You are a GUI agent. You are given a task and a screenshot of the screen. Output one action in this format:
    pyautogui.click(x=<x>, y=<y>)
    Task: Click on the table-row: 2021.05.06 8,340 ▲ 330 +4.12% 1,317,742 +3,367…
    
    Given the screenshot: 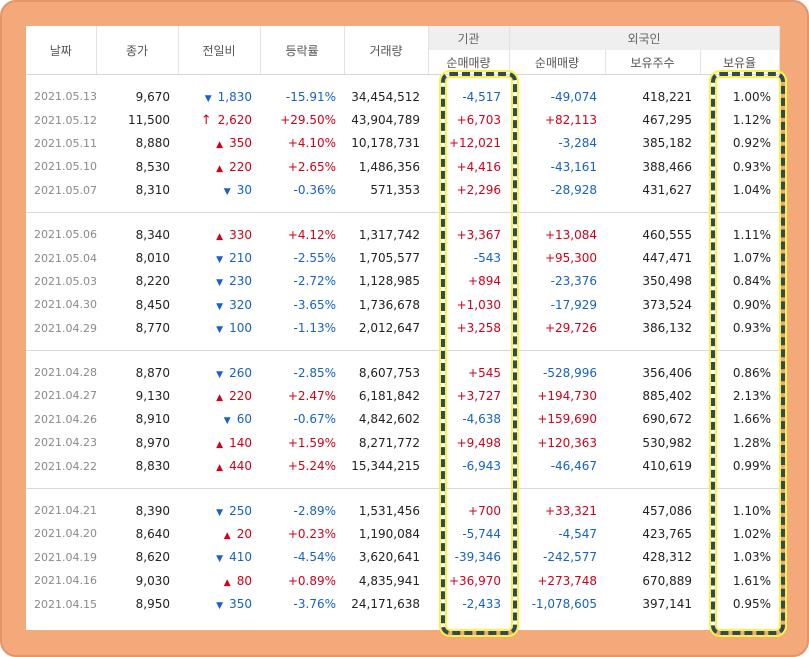 What is the action you would take?
    pyautogui.click(x=402, y=234)
    